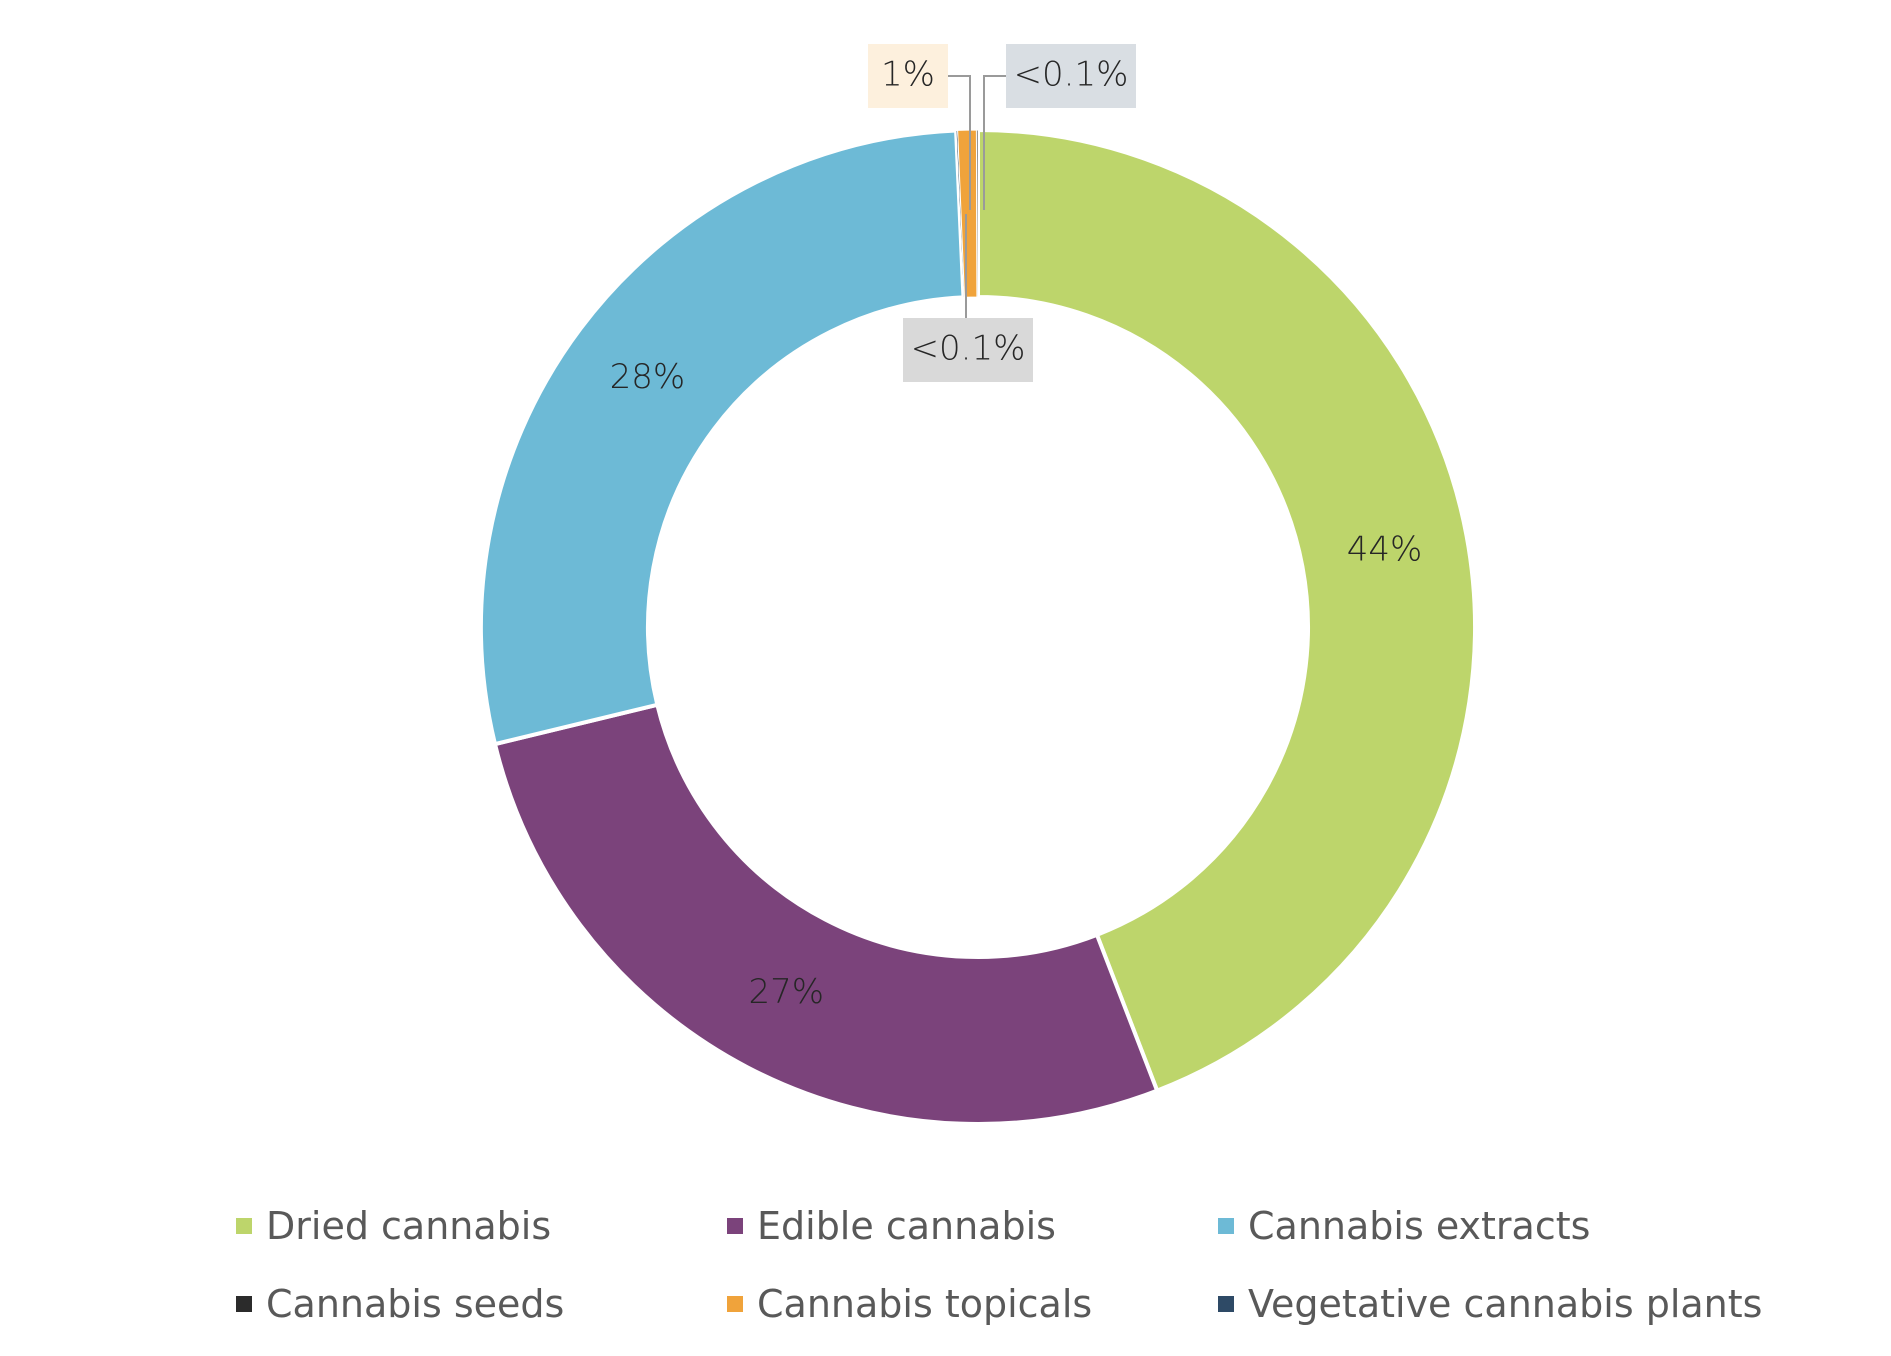 The width and height of the screenshot is (1891, 1356). Describe the element at coordinates (1505, 1304) in the screenshot. I see `legend-label: Vegetative cannabis plants` at that location.